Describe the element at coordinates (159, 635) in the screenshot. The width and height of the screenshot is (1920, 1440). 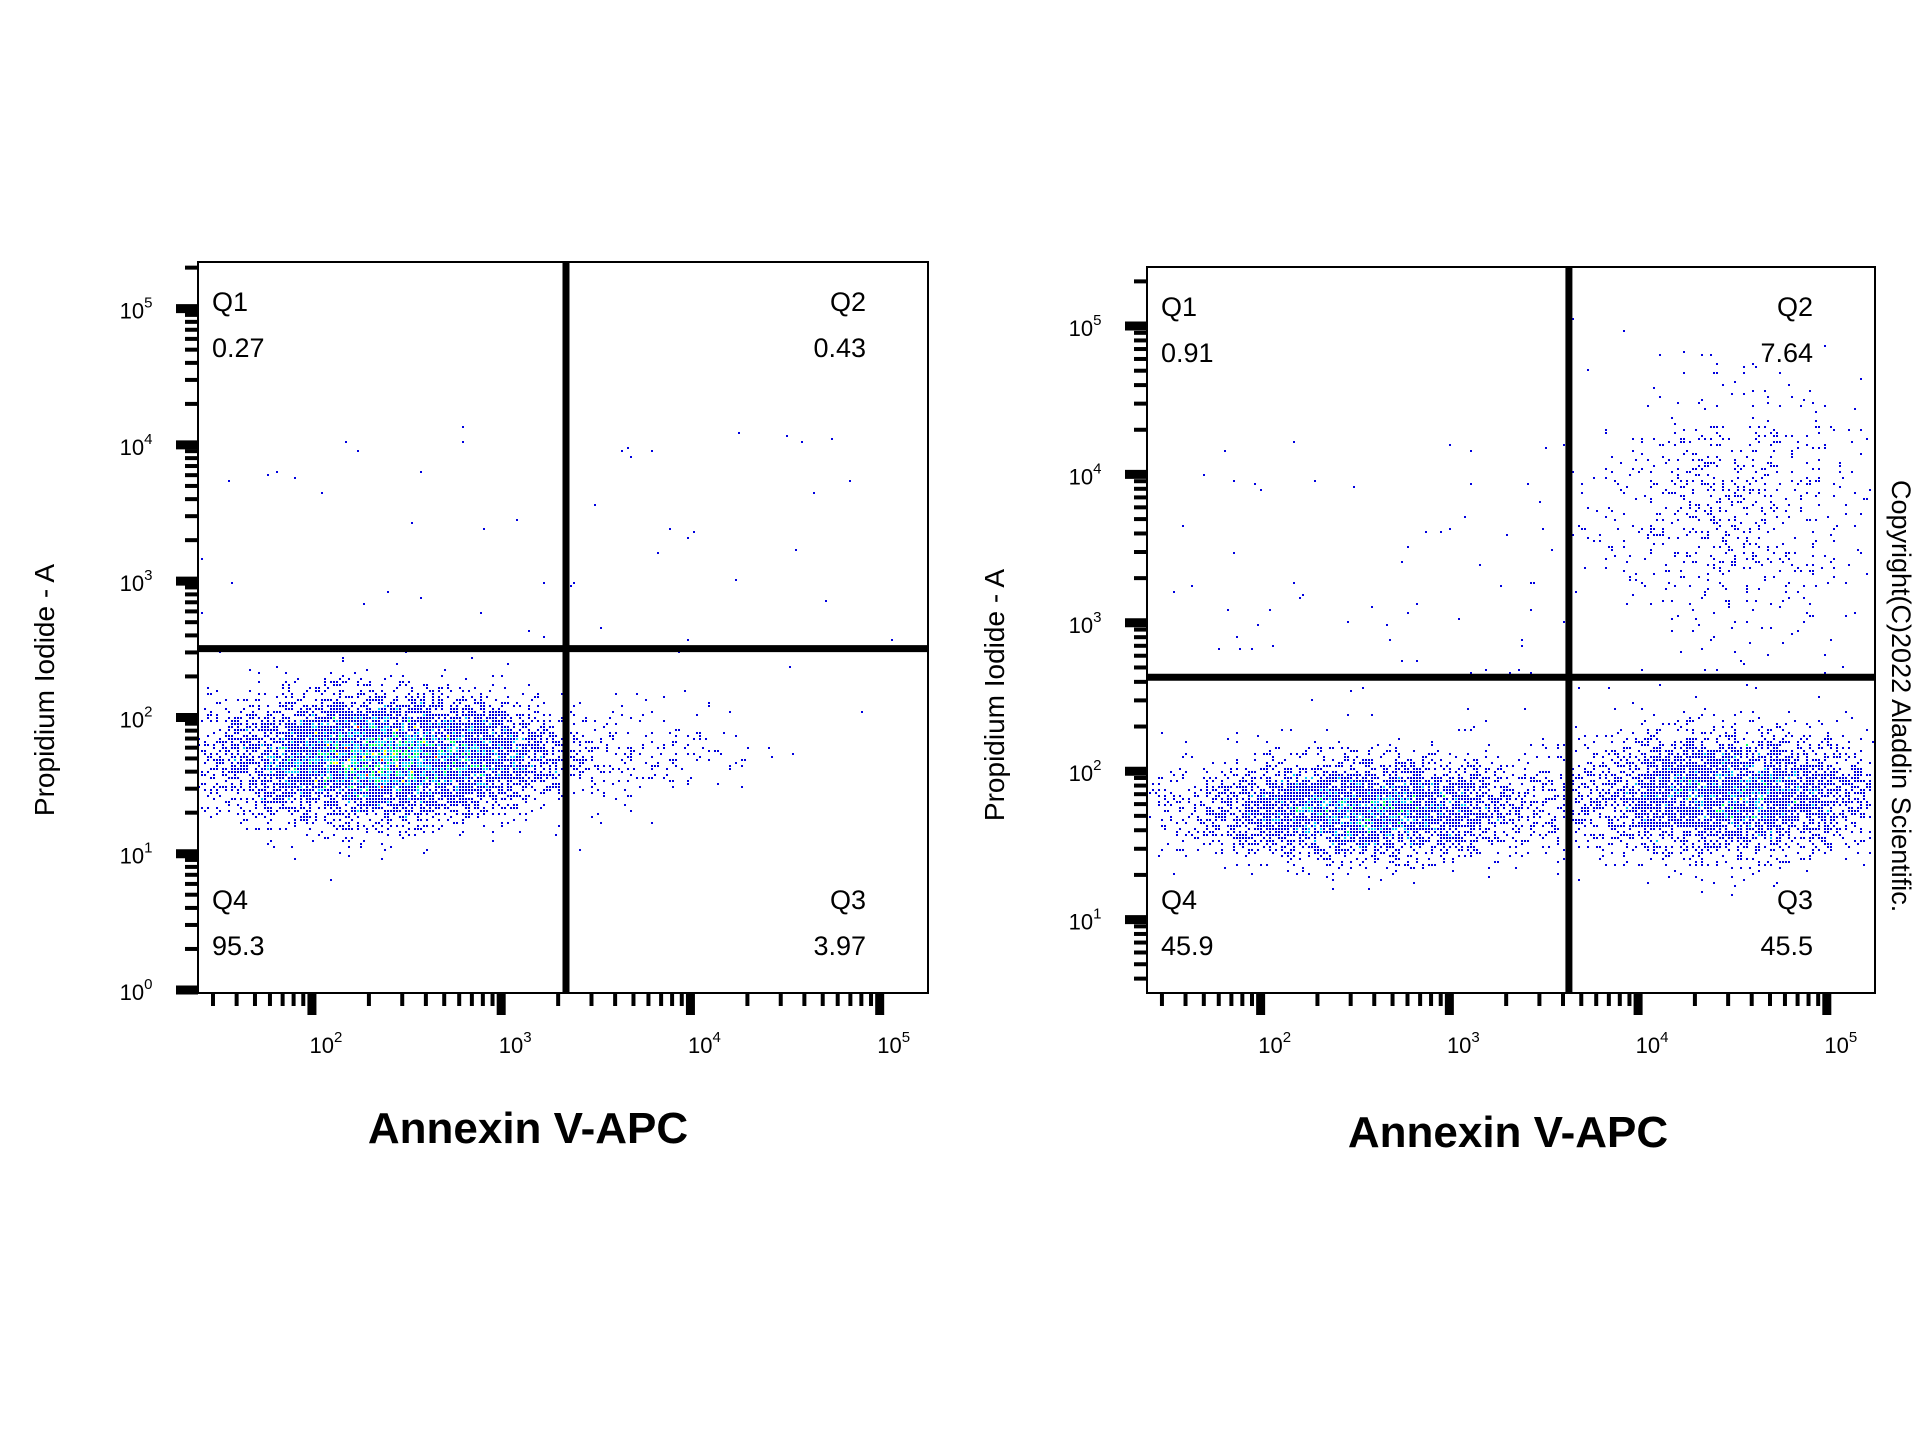
I see `plot-left-y-axis: 10⁰ 10¹ 10² 10³ 10⁴ 10⁵` at that location.